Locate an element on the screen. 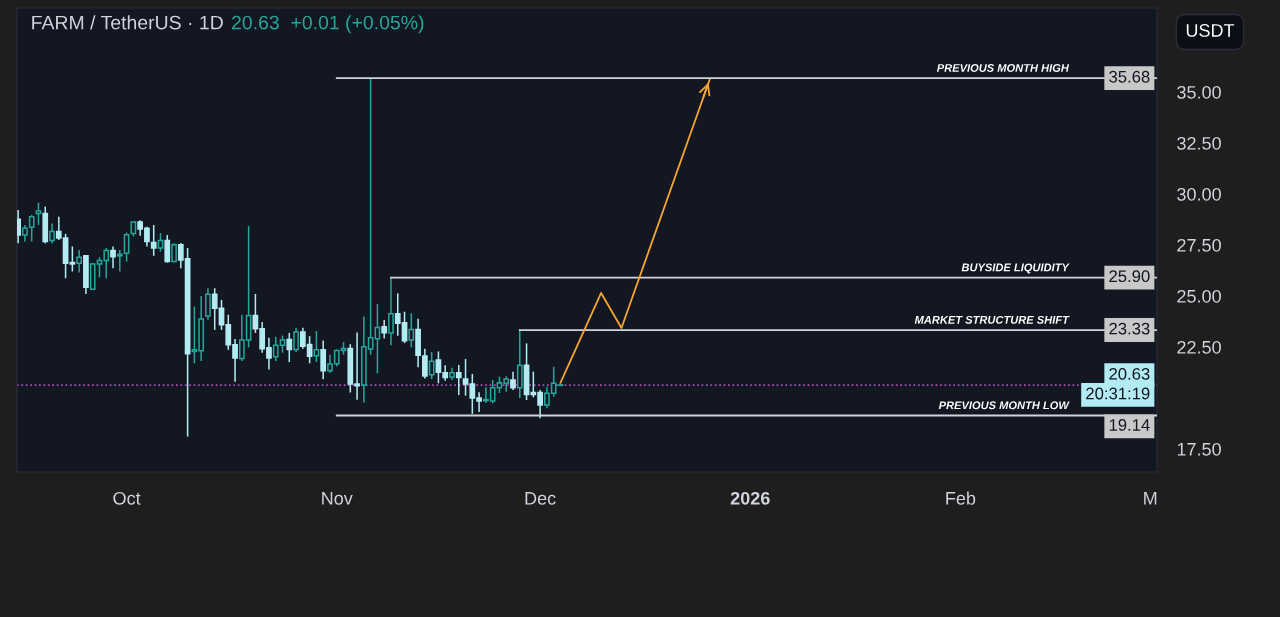 This screenshot has width=1280, height=617. data-label: 25.90 is located at coordinates (1129, 276).